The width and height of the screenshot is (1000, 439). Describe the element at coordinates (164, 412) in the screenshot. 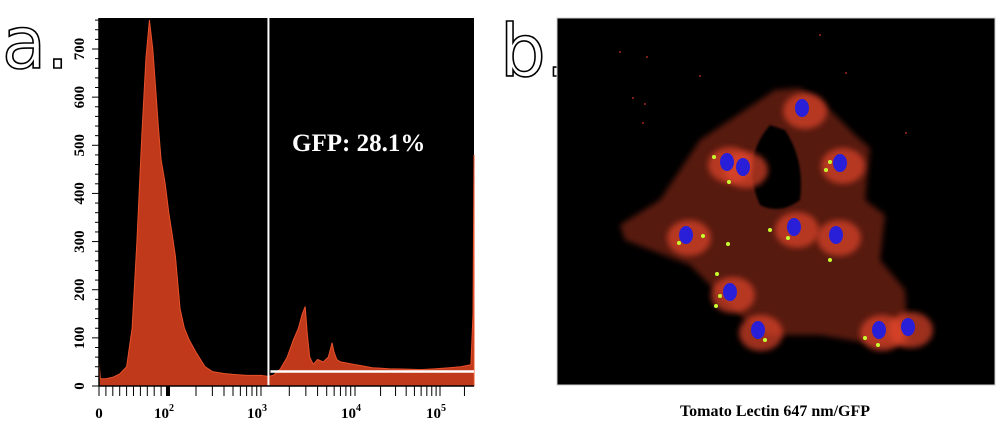

I see `x-tick-label: 10²` at that location.